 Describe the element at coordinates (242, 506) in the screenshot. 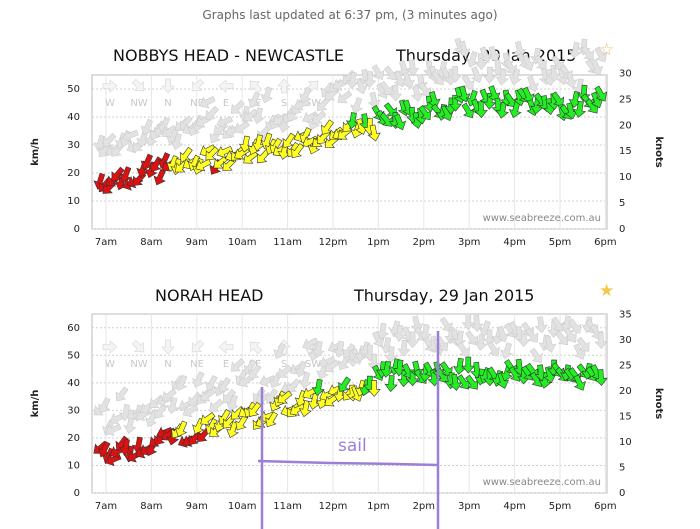

I see `time-tick-label: 10am` at that location.